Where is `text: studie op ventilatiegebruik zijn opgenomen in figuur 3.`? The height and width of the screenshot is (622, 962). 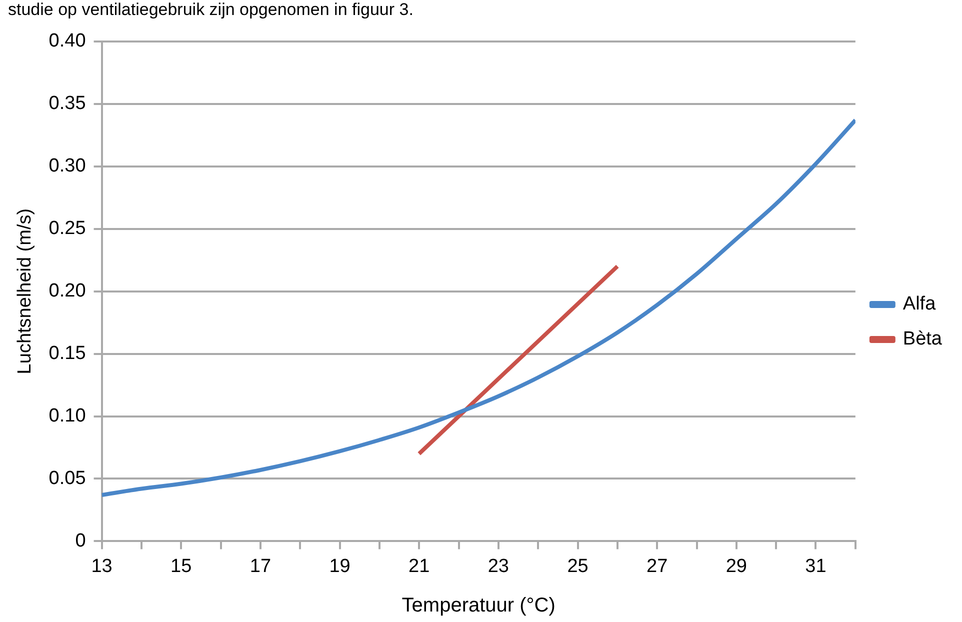
text: studie op ventilatiegebruik zijn opgenomen in figuur 3. is located at coordinates (211, 10).